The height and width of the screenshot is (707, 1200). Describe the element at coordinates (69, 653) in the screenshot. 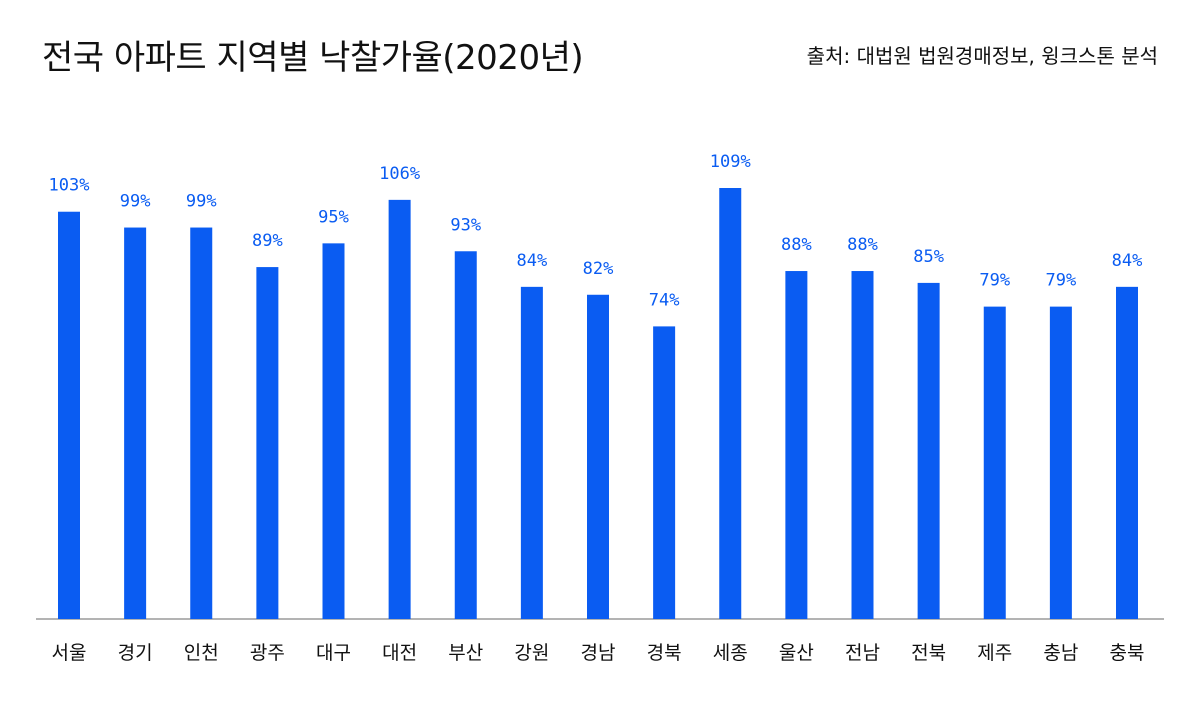

I see `category-label-1: 서울` at that location.